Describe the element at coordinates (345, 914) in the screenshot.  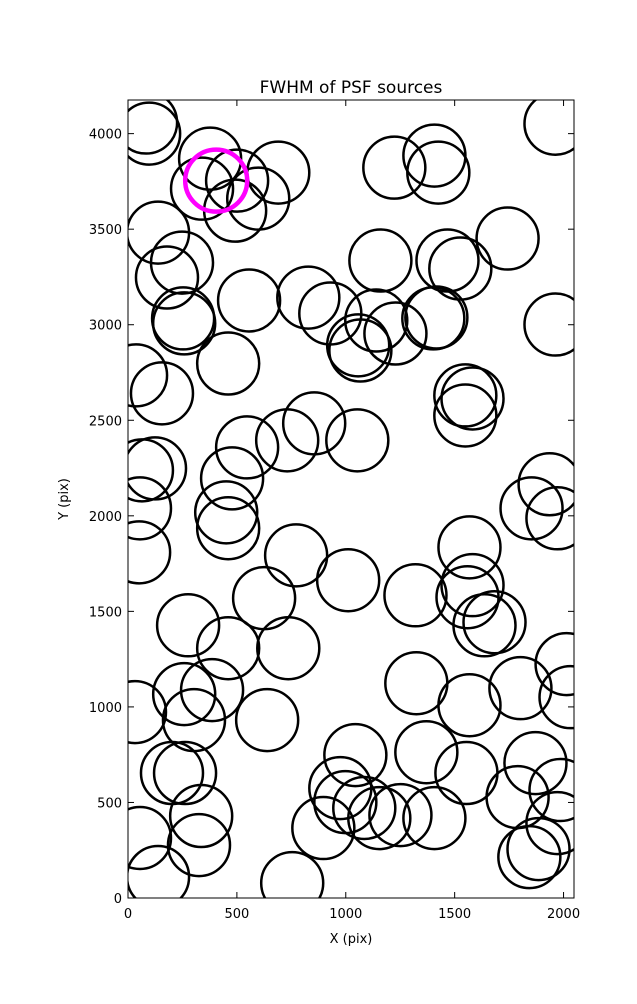
I see `x-tick-label: 1000` at that location.